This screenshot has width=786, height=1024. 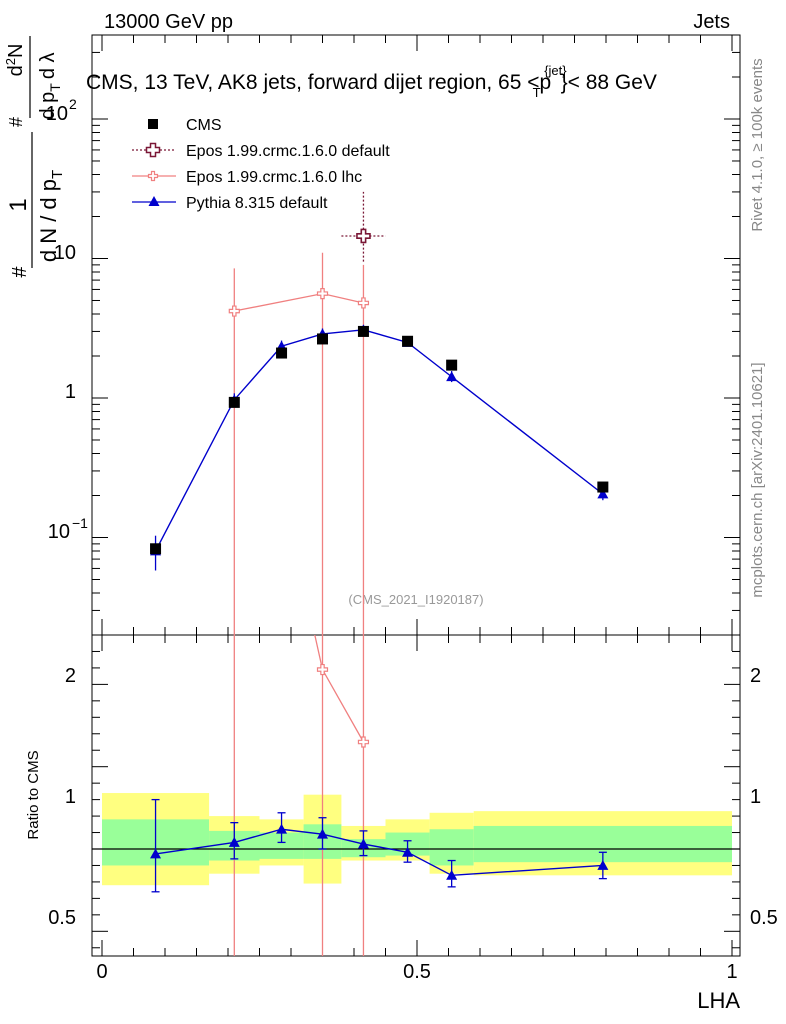 What do you see at coordinates (168, 22) in the screenshot?
I see `header-energy: 13000 GeV pp` at bounding box center [168, 22].